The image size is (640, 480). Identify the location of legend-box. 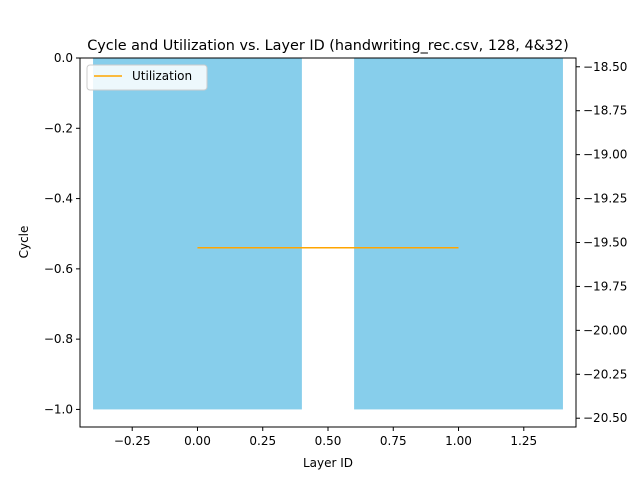
(147, 77).